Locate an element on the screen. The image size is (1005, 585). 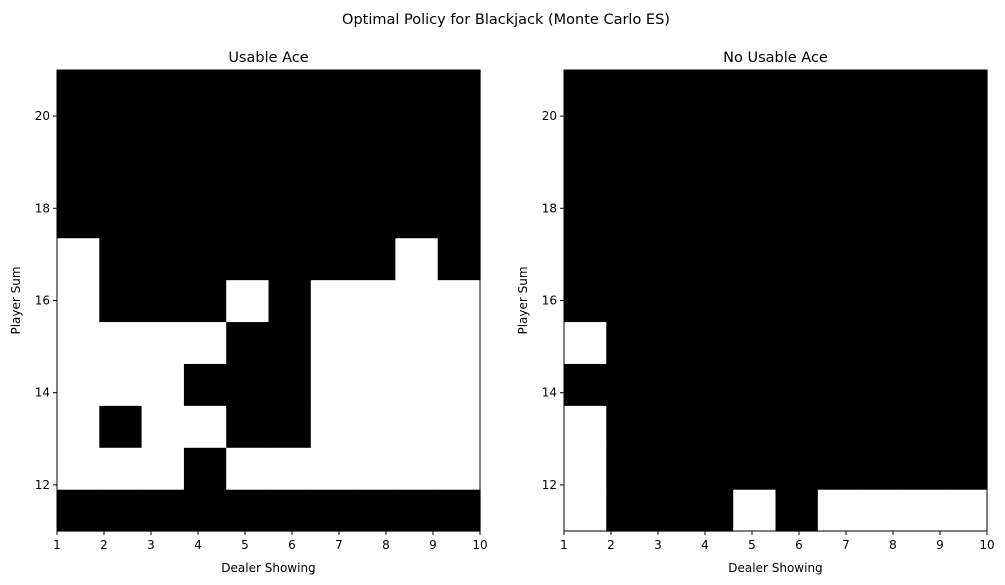
x-tick-label: 4 is located at coordinates (705, 545).